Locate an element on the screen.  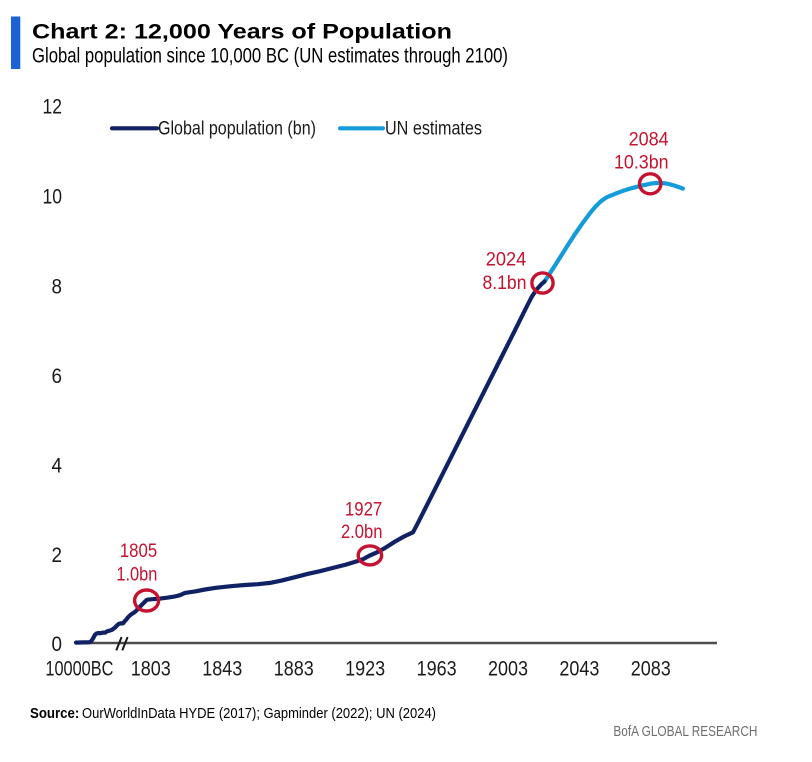
svg-text: 6 is located at coordinates (57, 376).